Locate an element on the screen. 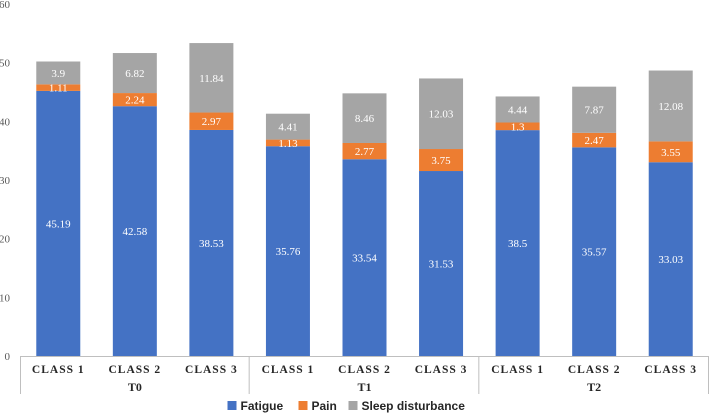 The height and width of the screenshot is (420, 709). data-label: 3.75 is located at coordinates (441, 161).